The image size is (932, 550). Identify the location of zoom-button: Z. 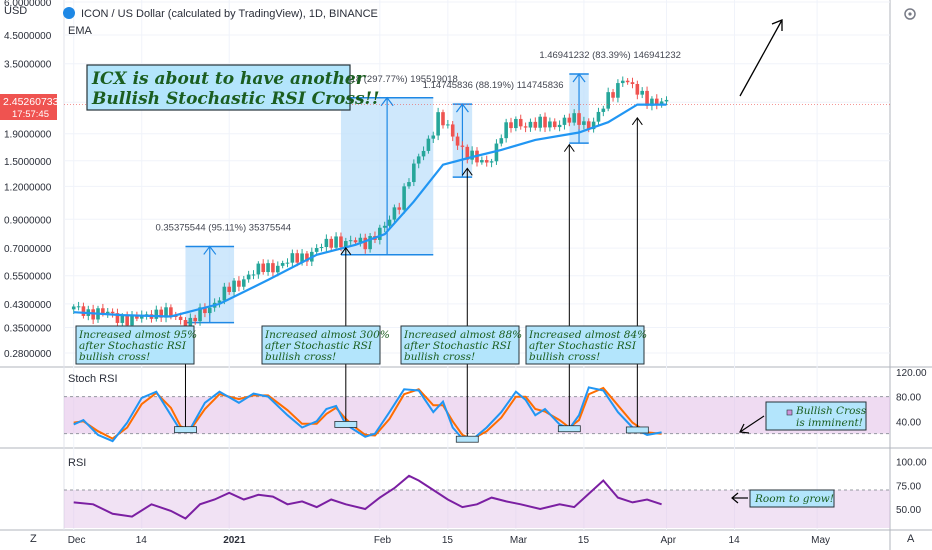
(33, 539).